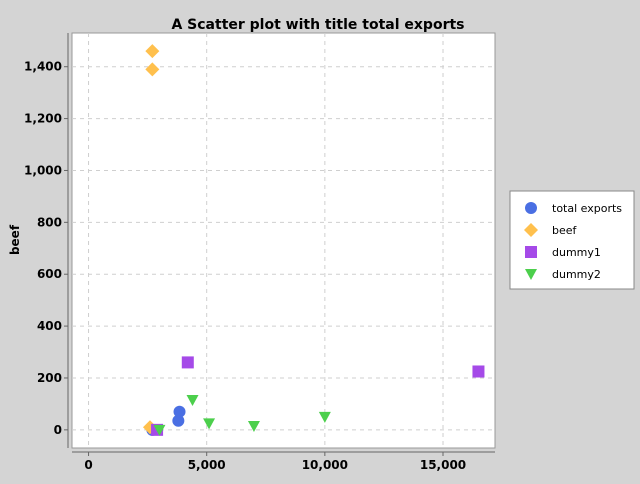 The image size is (640, 484). I want to click on x-tick-label: 0, so click(88, 465).